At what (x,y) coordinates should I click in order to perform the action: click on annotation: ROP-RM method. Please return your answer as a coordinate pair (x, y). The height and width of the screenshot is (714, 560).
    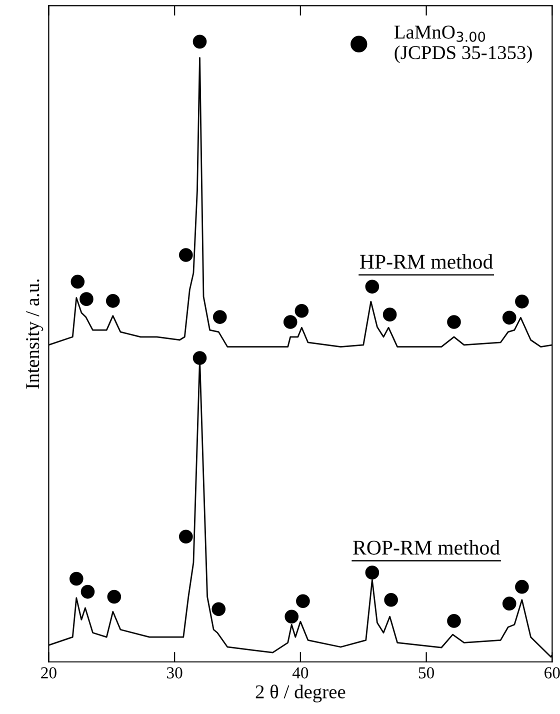
    Looking at the image, I should click on (426, 547).